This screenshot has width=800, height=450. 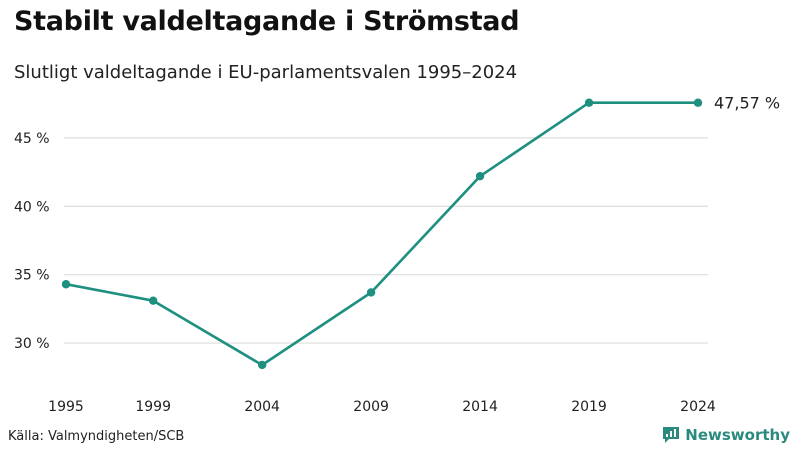 I want to click on data-point-2024, so click(x=698, y=102).